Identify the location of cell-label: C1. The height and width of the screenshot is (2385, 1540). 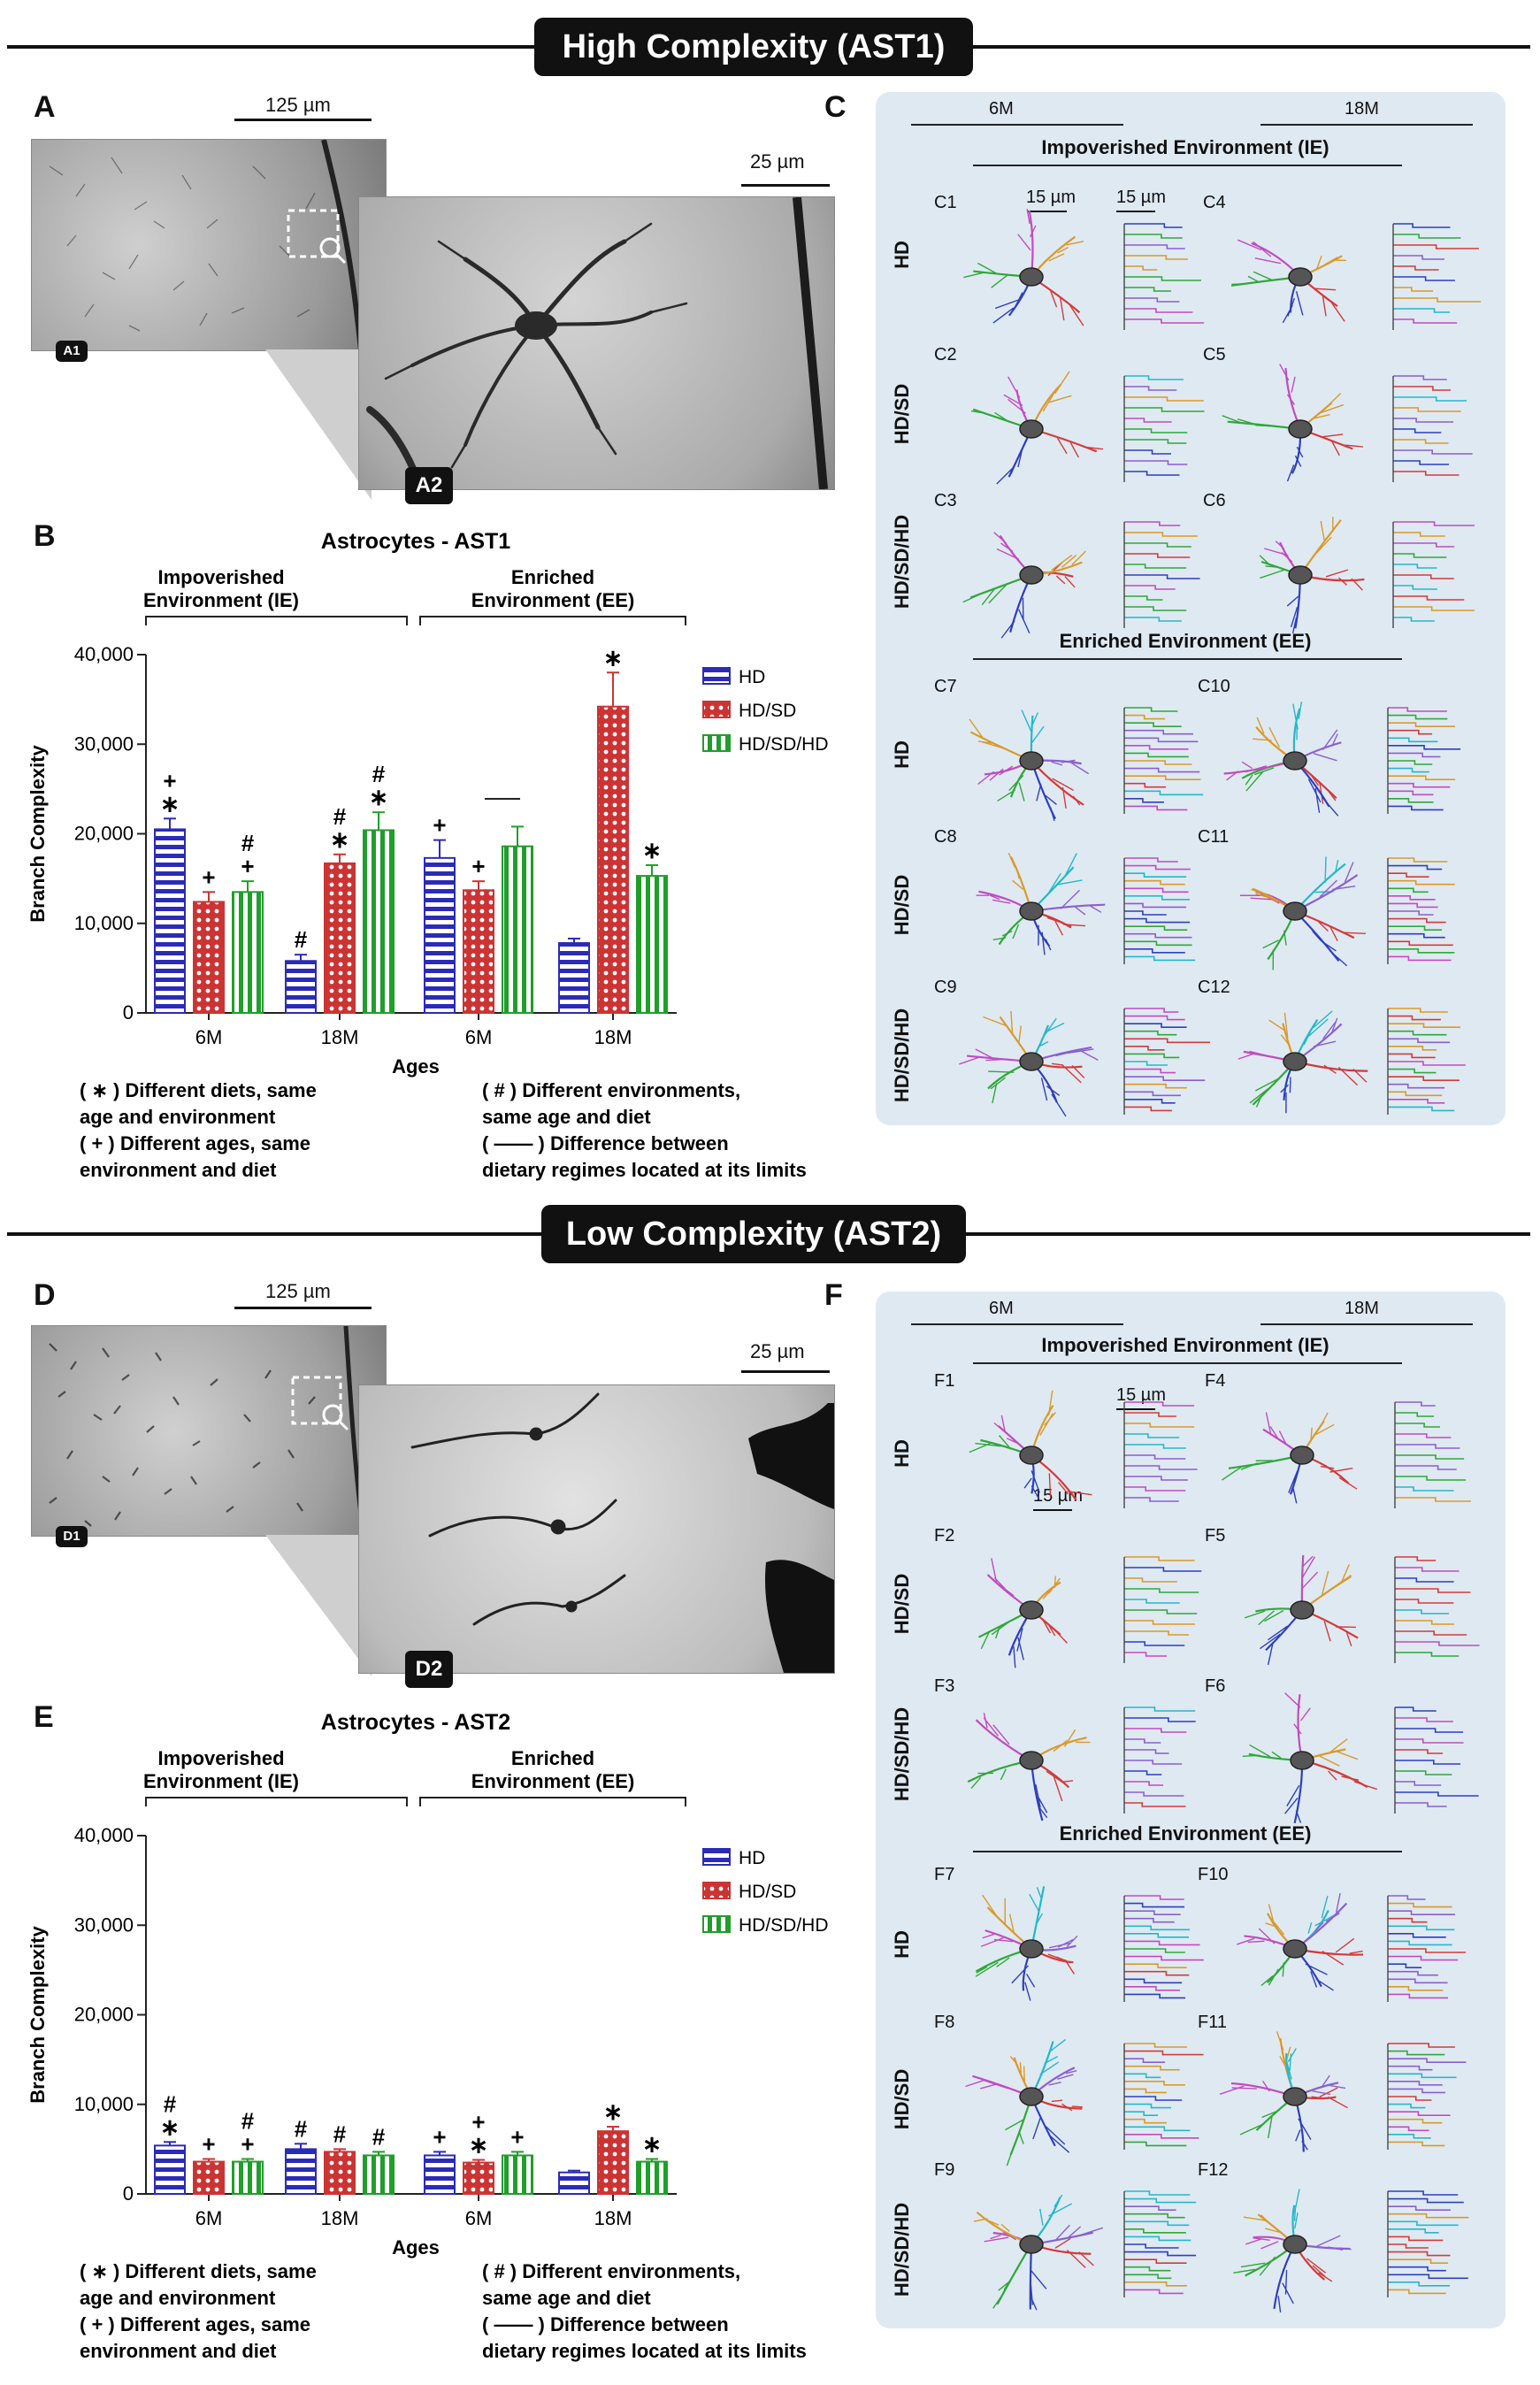
(945, 202).